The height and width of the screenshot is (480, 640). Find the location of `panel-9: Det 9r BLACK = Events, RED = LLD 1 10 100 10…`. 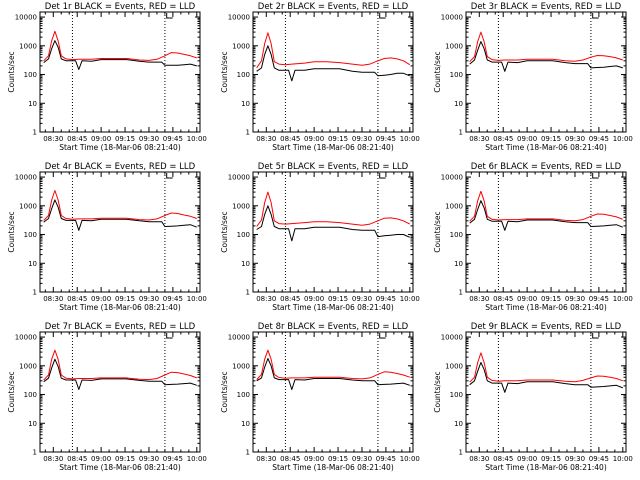

panel-9: Det 9r BLACK = Events, RED = LLD 1 10 100 10… is located at coordinates (533, 397).